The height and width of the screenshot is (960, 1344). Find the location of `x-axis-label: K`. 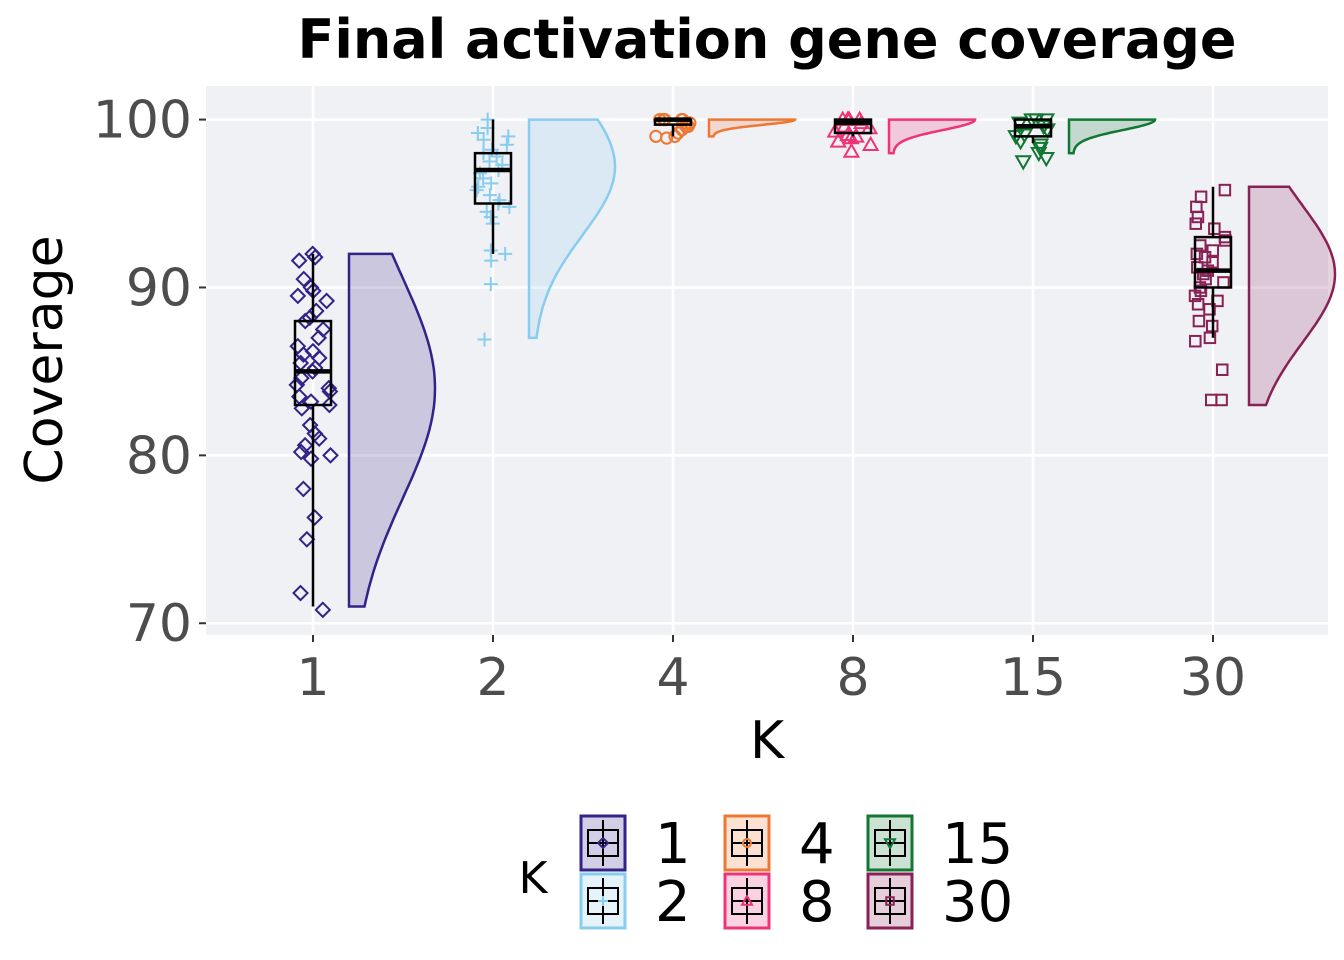

x-axis-label: K is located at coordinates (768, 741).